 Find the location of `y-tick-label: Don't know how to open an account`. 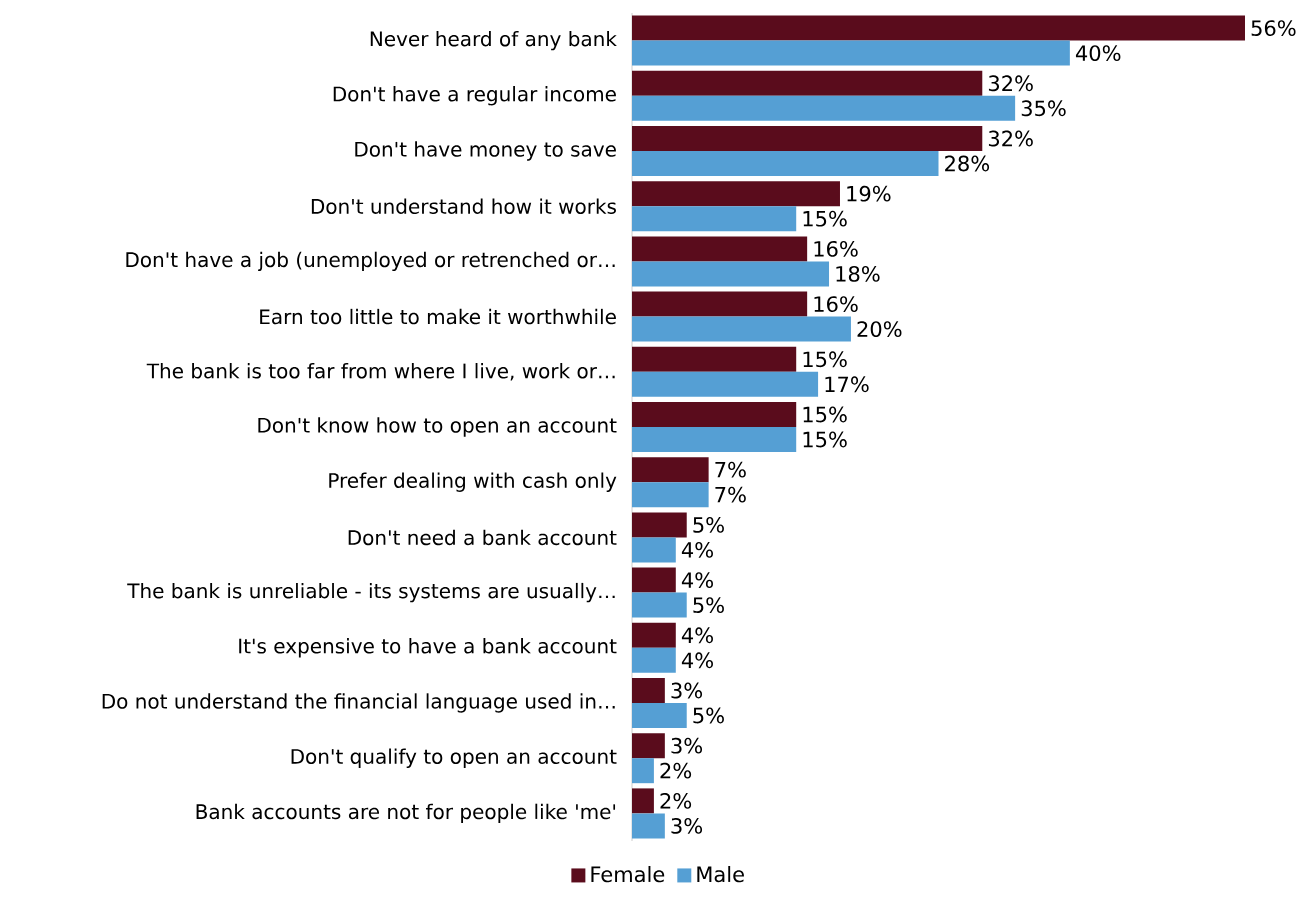

y-tick-label: Don't know how to open an account is located at coordinates (437, 427).